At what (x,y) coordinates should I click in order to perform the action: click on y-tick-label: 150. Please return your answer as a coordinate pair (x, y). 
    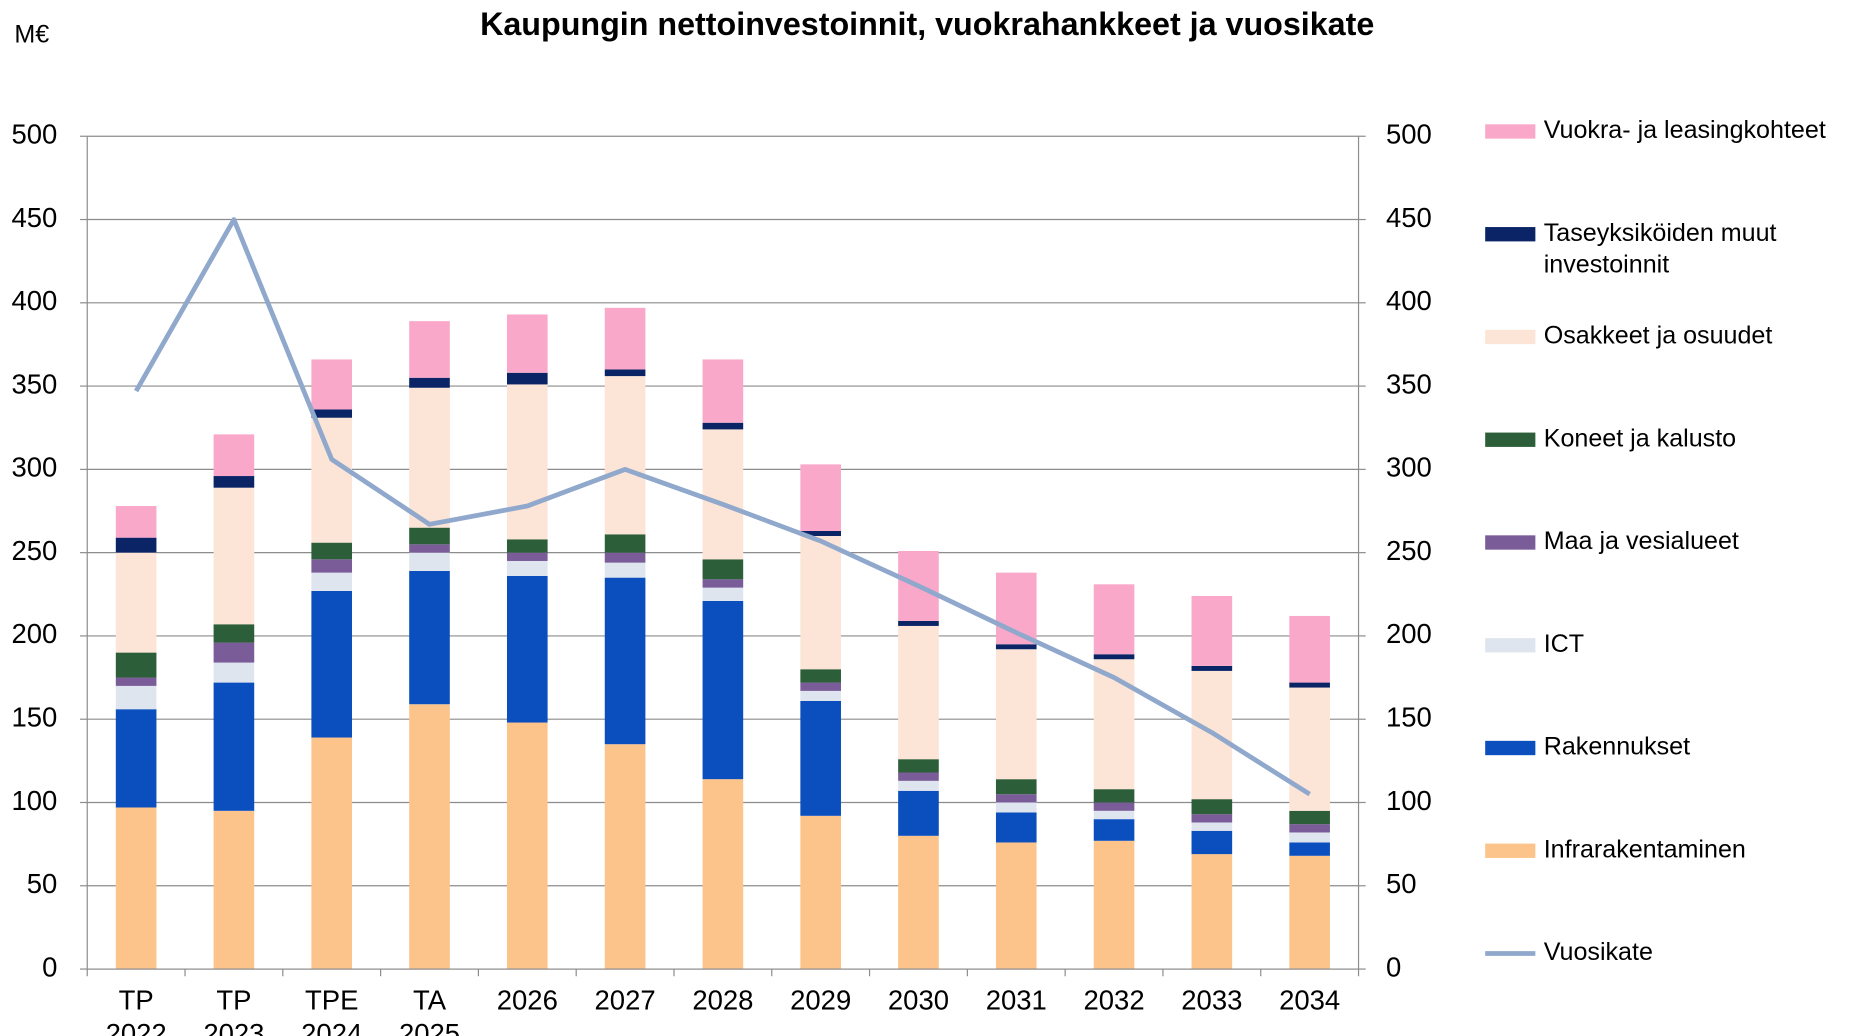
    Looking at the image, I should click on (35, 716).